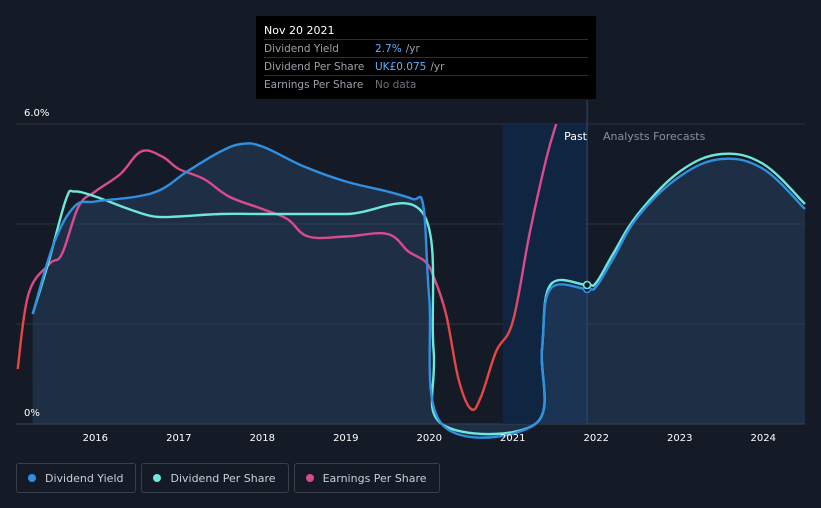 The width and height of the screenshot is (821, 508). I want to click on x-tick-label: 2021, so click(512, 438).